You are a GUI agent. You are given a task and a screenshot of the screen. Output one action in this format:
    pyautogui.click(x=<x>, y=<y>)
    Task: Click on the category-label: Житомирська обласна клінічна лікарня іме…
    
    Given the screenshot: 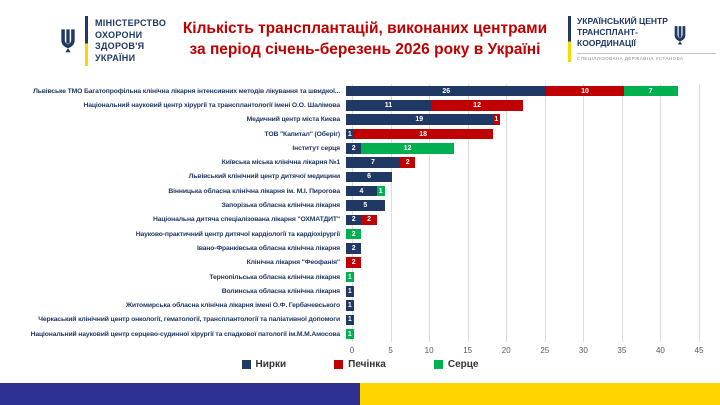 What is the action you would take?
    pyautogui.click(x=232, y=306)
    